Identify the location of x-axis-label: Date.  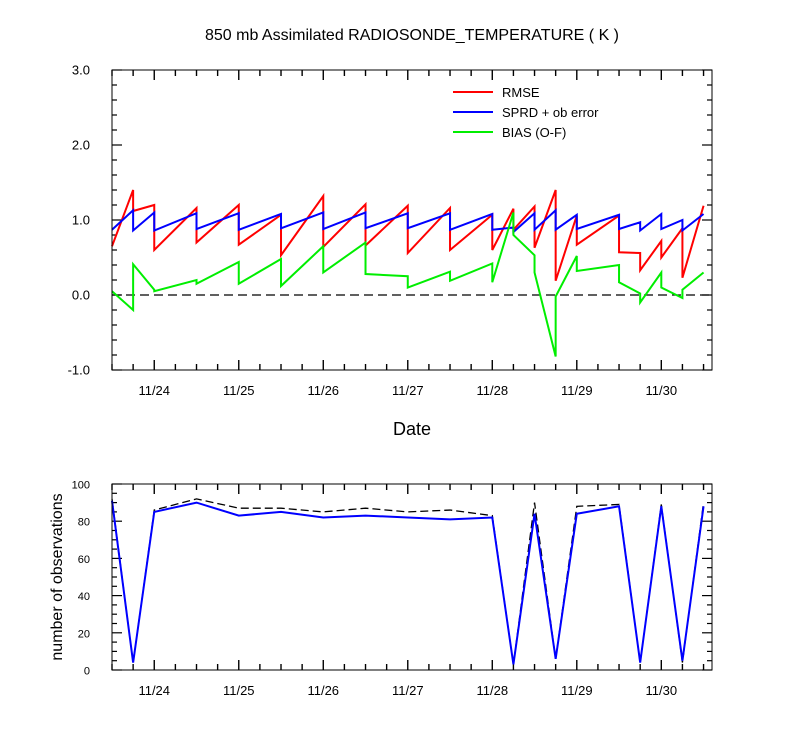
(412, 429).